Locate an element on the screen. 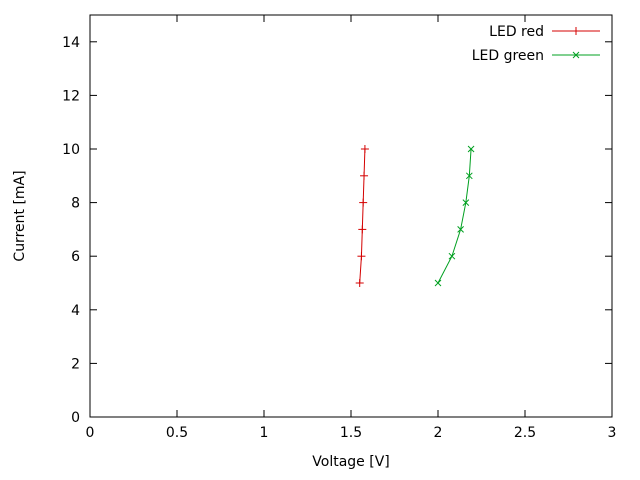  y-tick-label: 0 is located at coordinates (75, 418).